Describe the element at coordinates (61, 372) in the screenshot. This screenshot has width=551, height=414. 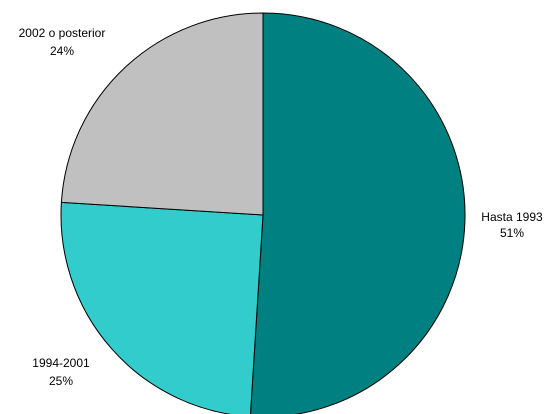
I see `slice-label-1994-2001: 1994-2001 25%` at that location.